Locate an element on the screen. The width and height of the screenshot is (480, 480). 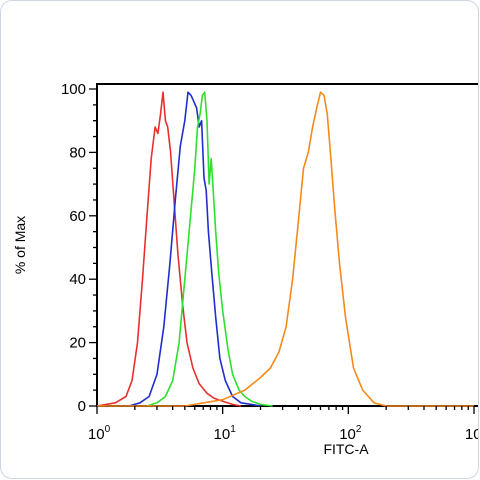
y-tick-label: 0 is located at coordinates (82, 406).